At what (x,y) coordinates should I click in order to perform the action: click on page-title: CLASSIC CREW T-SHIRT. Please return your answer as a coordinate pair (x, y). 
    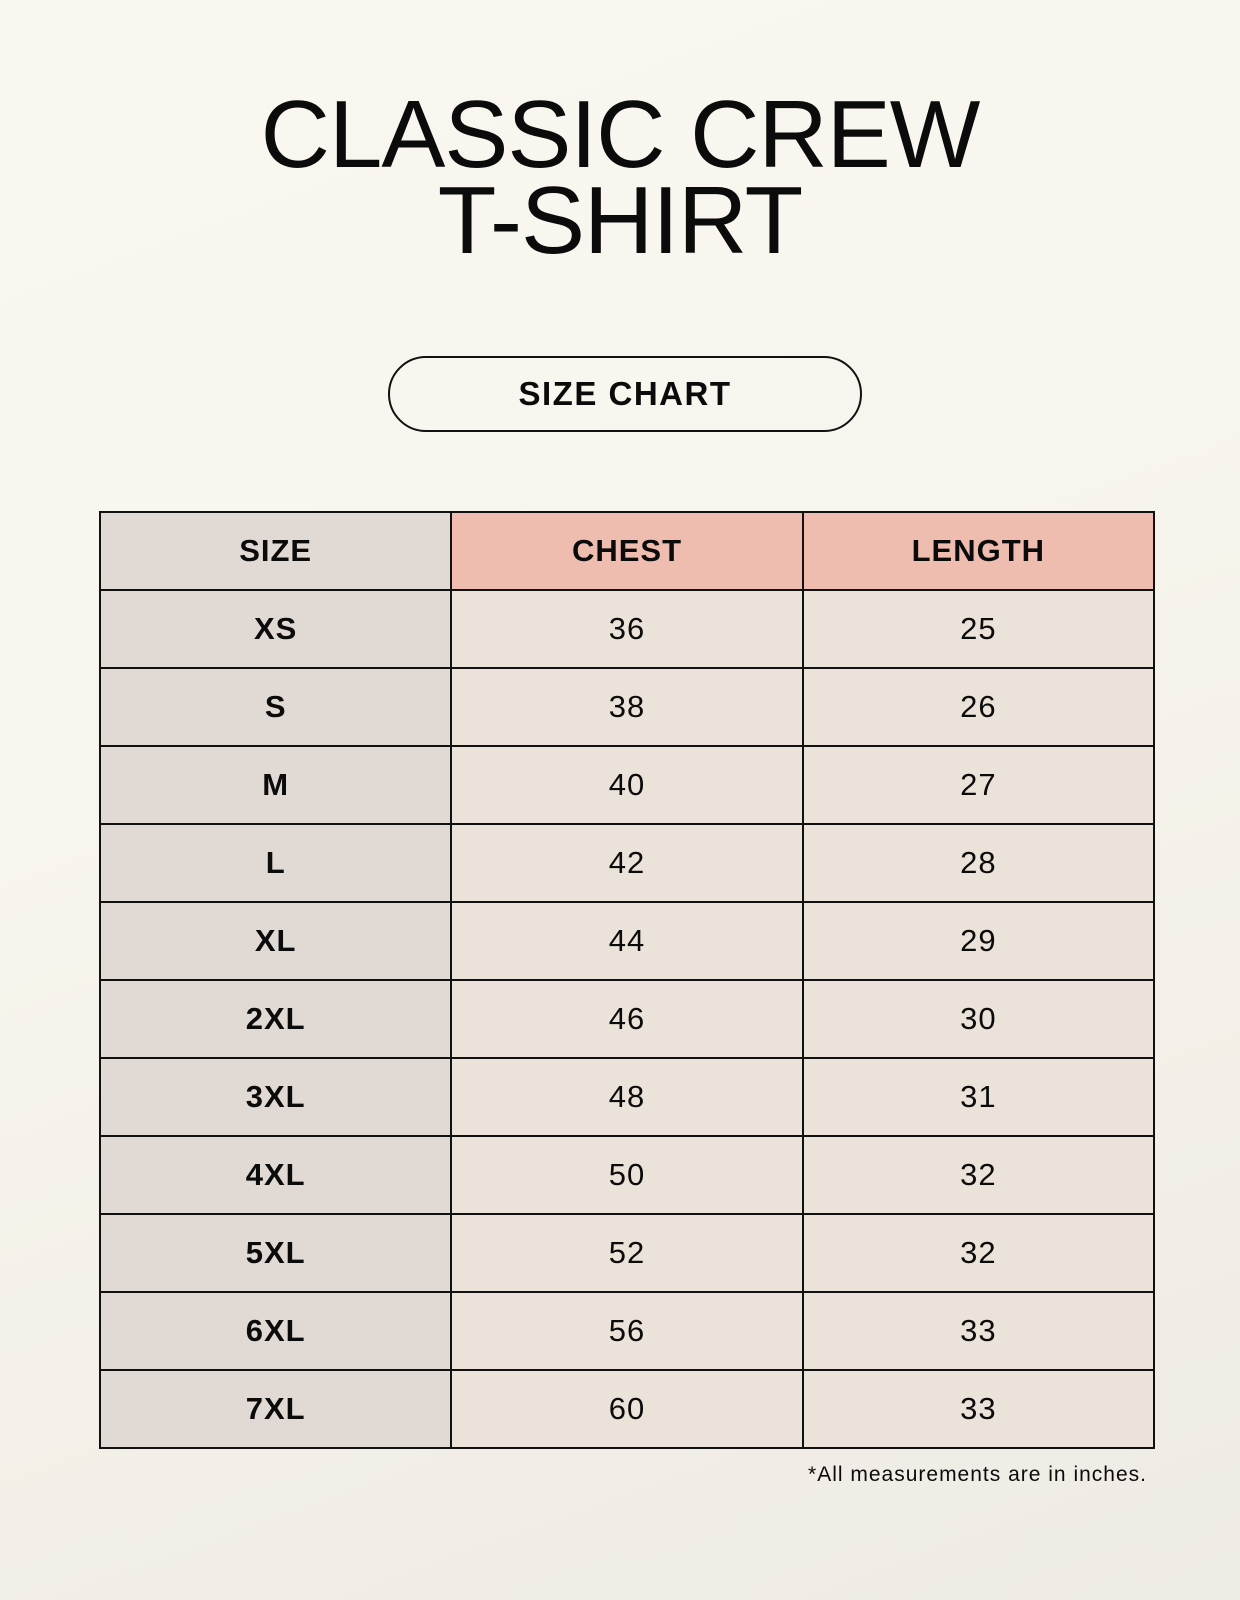
    Looking at the image, I should click on (620, 177).